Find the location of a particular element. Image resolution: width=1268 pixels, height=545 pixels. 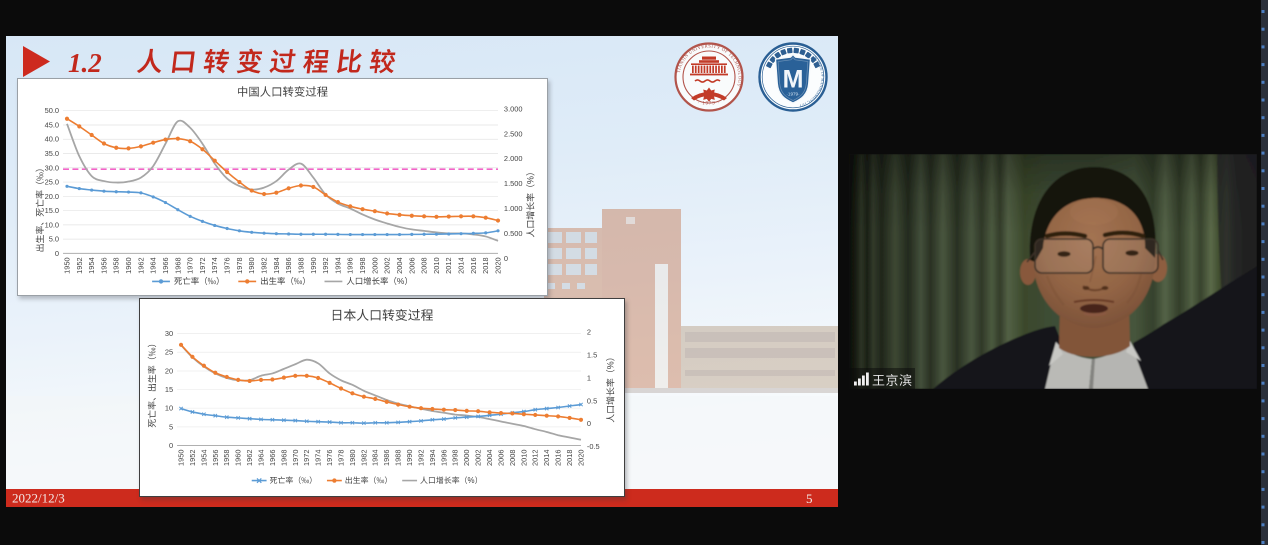

svg-text: 1.500 is located at coordinates (513, 183).